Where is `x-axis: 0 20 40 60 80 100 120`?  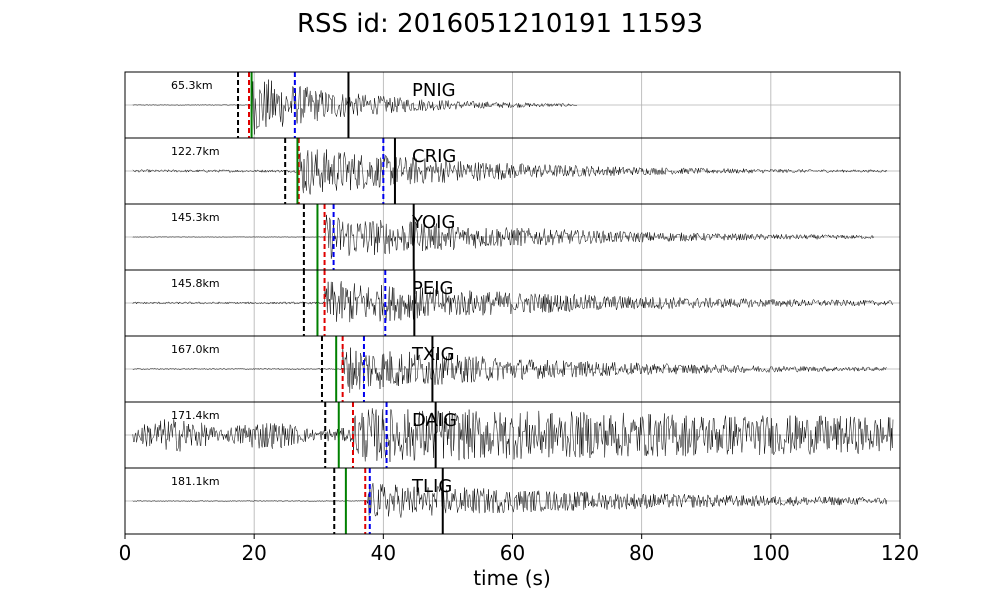 x-axis: 0 20 40 60 80 100 120 is located at coordinates (519, 549).